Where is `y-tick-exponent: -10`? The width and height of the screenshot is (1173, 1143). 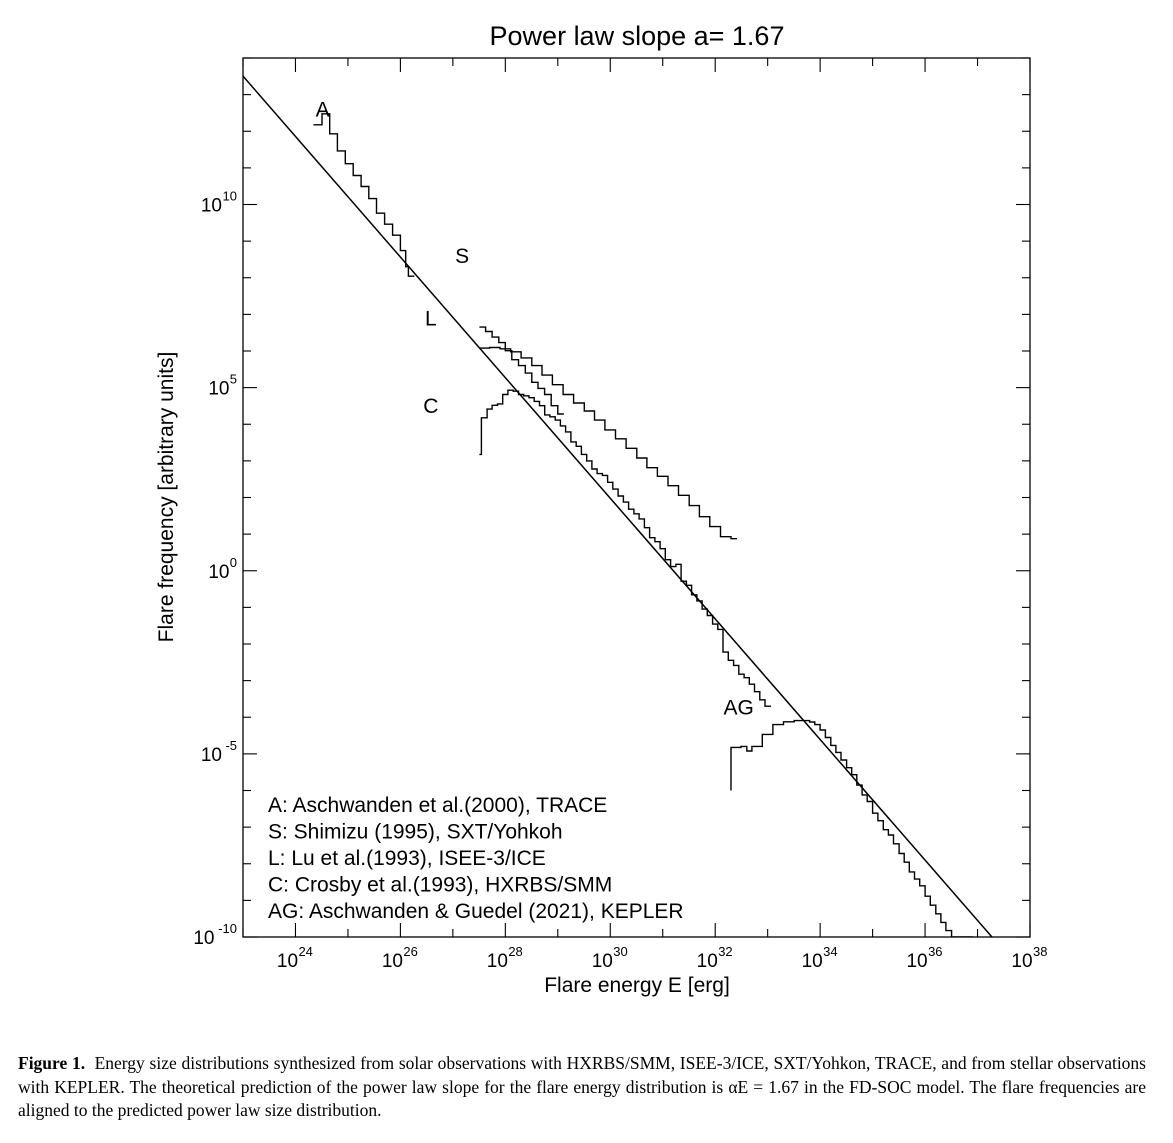
y-tick-exponent: -10 is located at coordinates (227, 928).